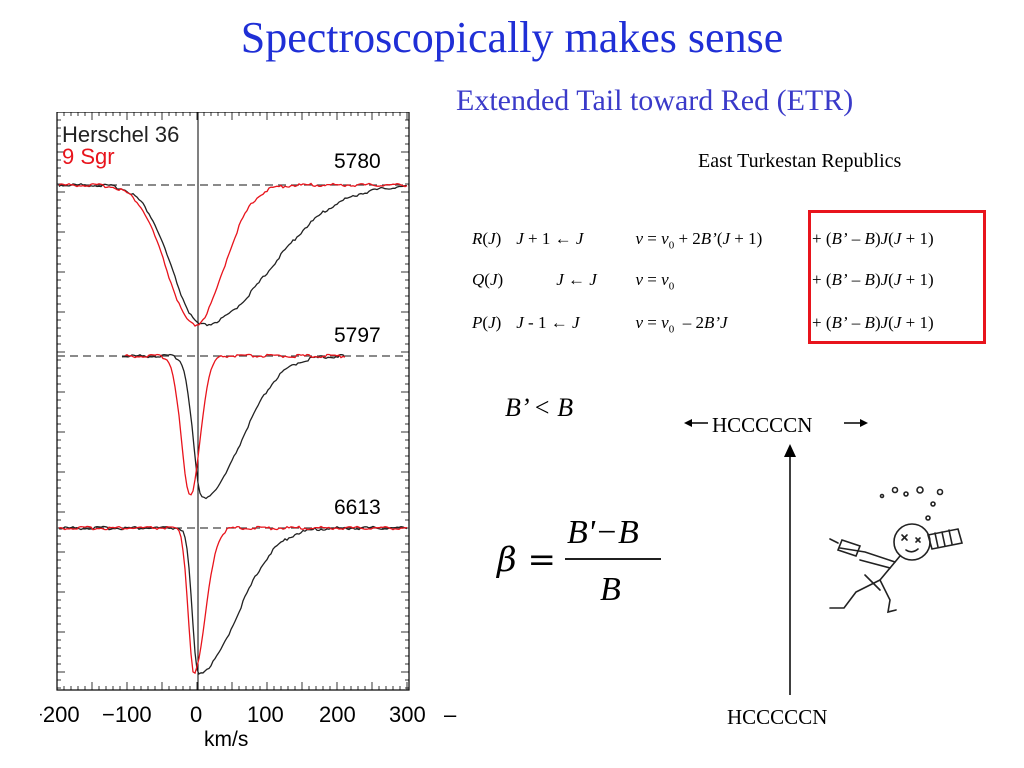 Image resolution: width=1024 pixels, height=768 pixels. Describe the element at coordinates (407, 714) in the screenshot. I see `x-tick-label: 300` at that location.